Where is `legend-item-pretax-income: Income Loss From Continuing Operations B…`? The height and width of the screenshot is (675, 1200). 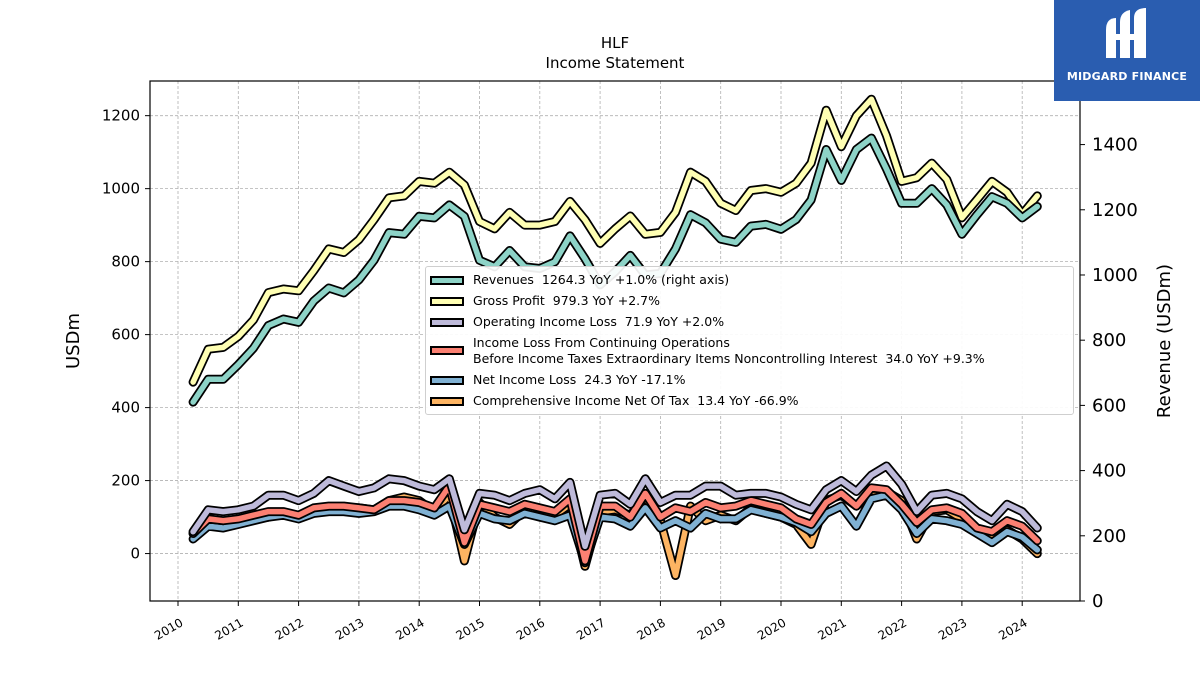 legend-item-pretax-income: Income Loss From Continuing Operations B… is located at coordinates (749, 351).